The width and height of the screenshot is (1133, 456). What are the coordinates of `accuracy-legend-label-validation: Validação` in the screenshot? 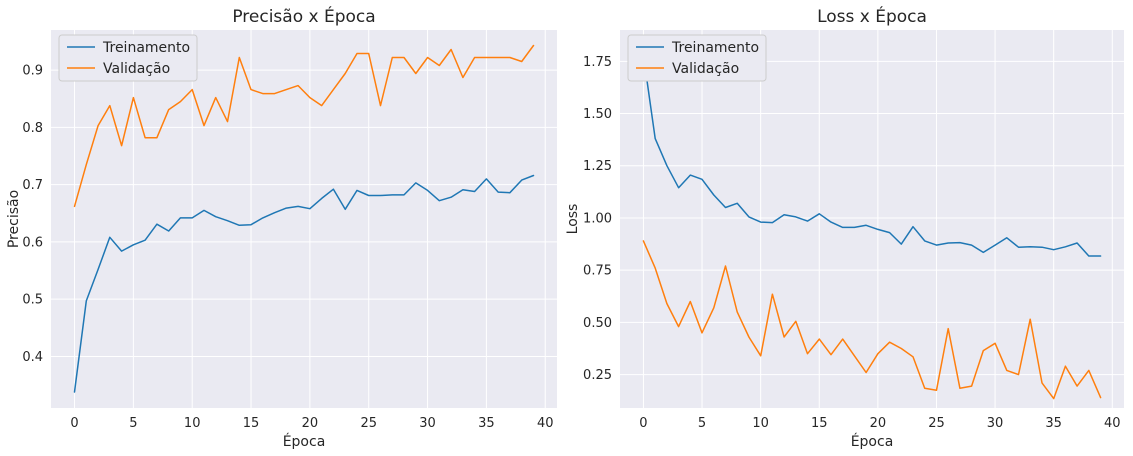 It's located at (136, 69).